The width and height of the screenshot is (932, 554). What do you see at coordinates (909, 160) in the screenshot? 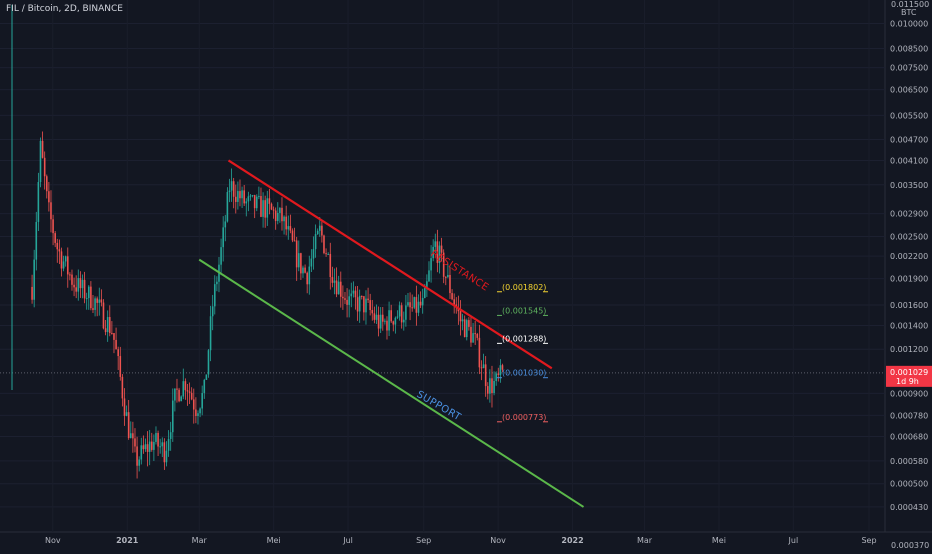
I see `price-tick-label: 0.004100` at bounding box center [909, 160].